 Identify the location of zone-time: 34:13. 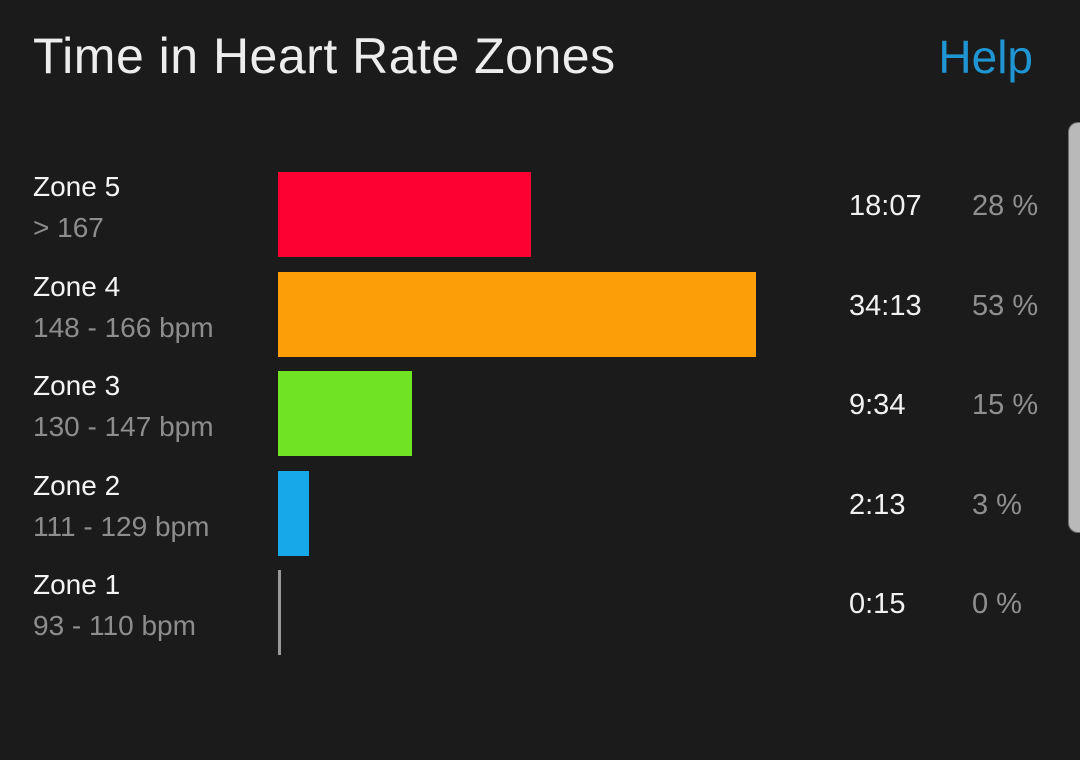
(885, 305).